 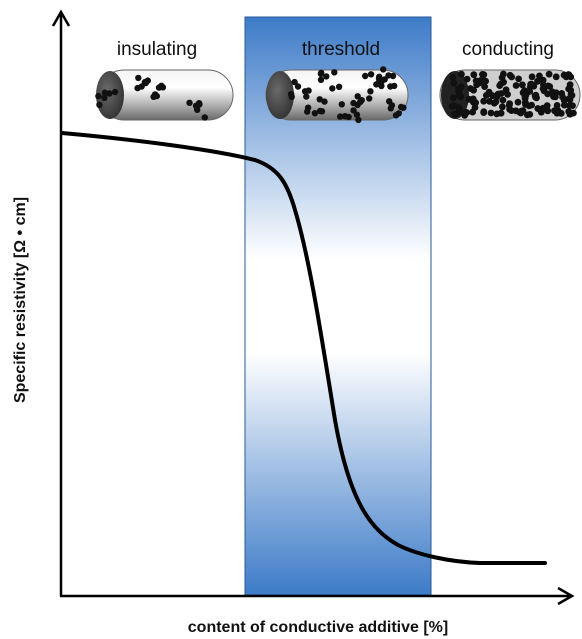 I want to click on cylinder-conducting, so click(x=510, y=95).